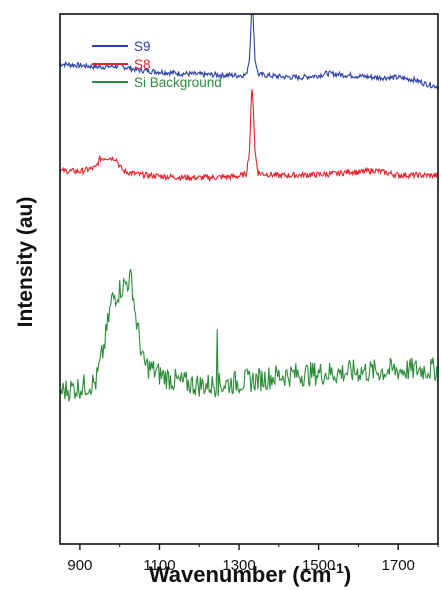 This screenshot has width=441, height=590. What do you see at coordinates (25, 262) in the screenshot?
I see `y-axis-title: Intensity (au)` at bounding box center [25, 262].